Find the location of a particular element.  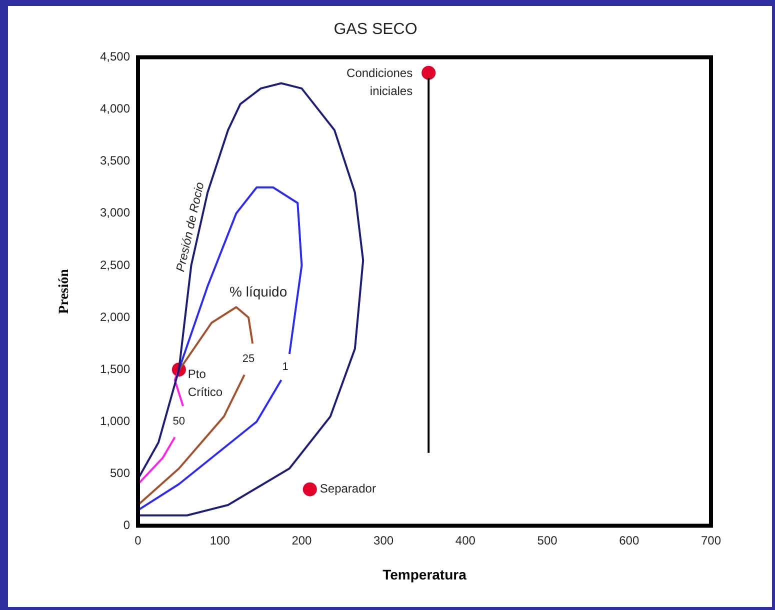

series-label: Pto Crítico is located at coordinates (205, 382).